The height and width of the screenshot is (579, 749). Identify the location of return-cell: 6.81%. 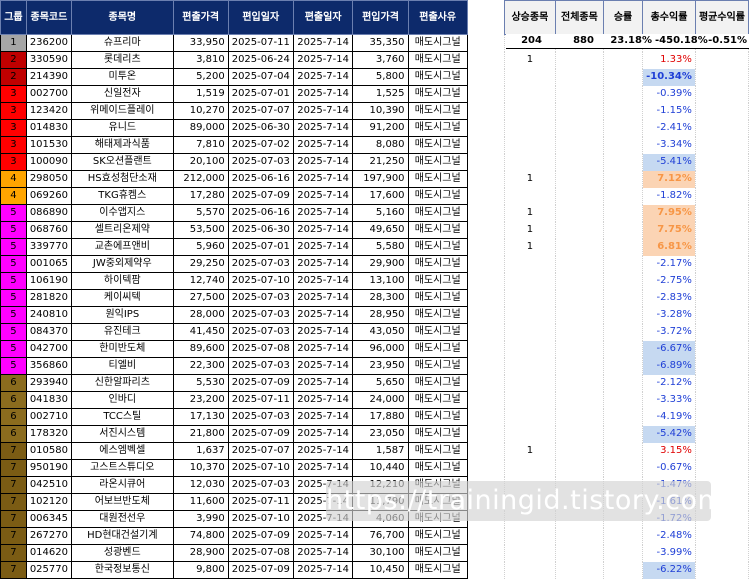
(669, 247).